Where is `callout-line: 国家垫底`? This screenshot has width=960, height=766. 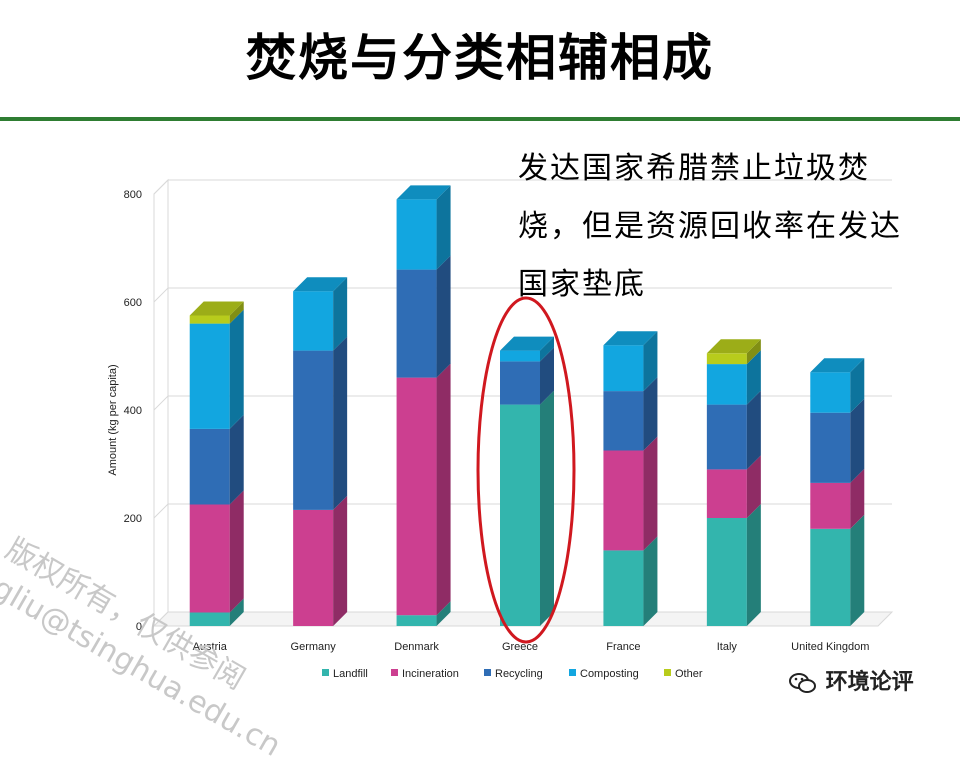
callout-line: 国家垫底 is located at coordinates (582, 284).